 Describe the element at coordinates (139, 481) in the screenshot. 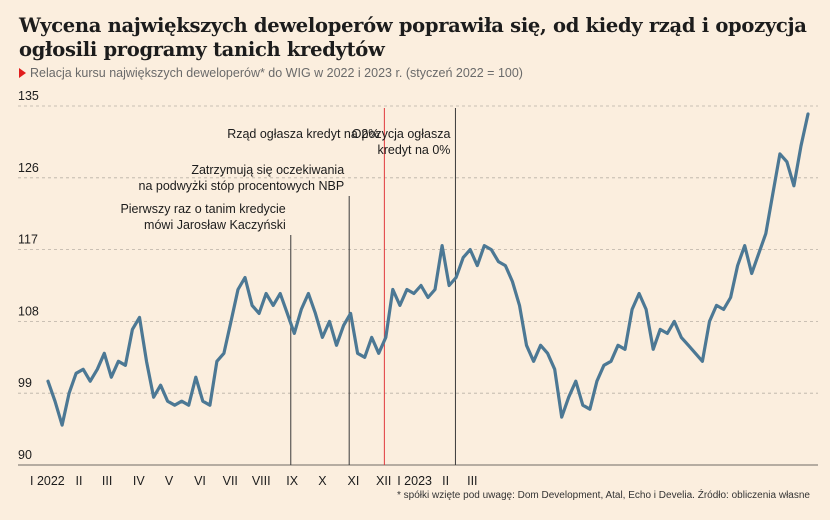

I see `x-tick-label: IV` at that location.